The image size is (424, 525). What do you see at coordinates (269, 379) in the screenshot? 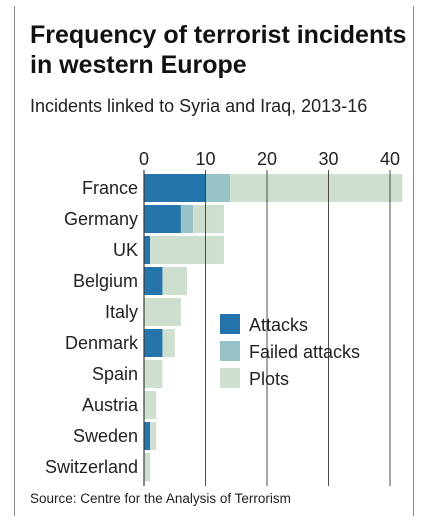
I see `legend-label-plots: Plots` at bounding box center [269, 379].